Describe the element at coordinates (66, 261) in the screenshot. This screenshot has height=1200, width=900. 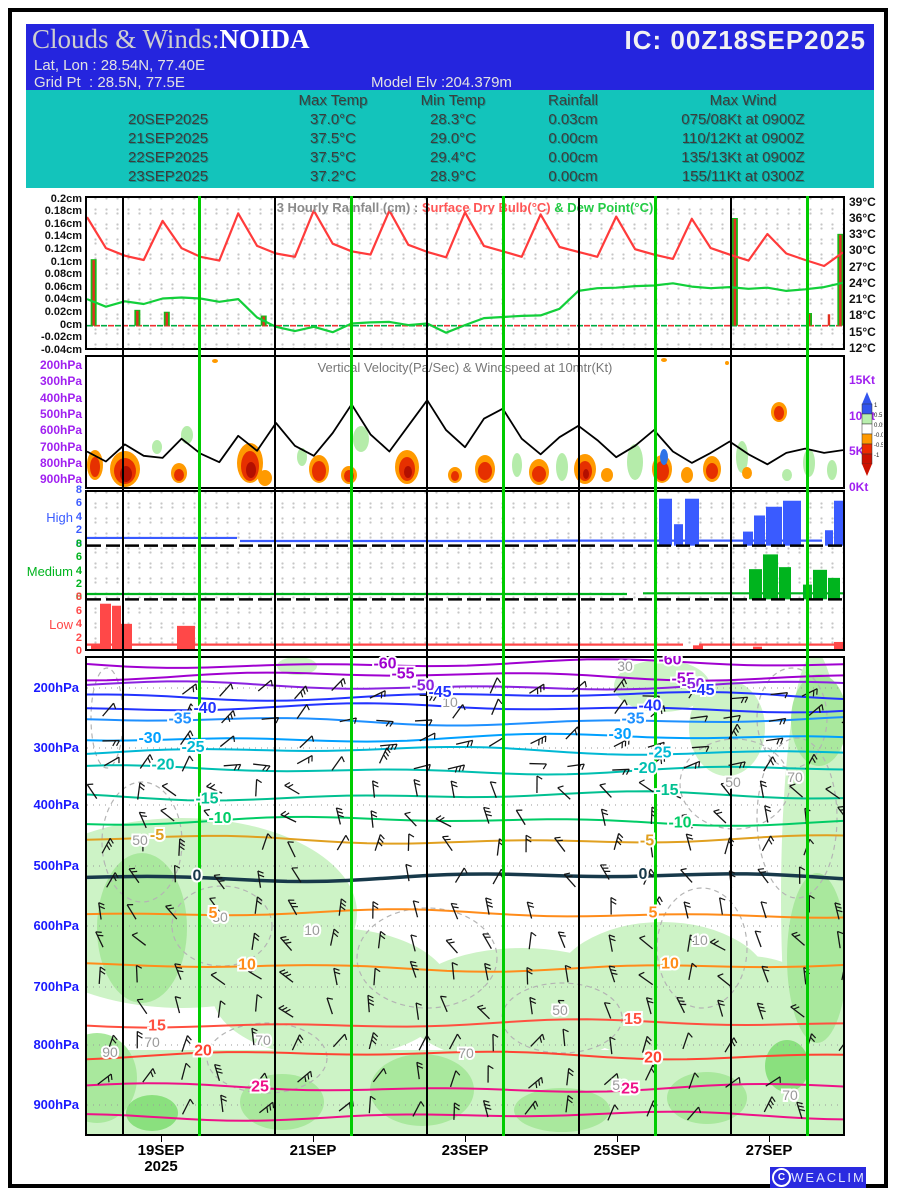
I see `p1-left-tick: 0.1cm` at that location.